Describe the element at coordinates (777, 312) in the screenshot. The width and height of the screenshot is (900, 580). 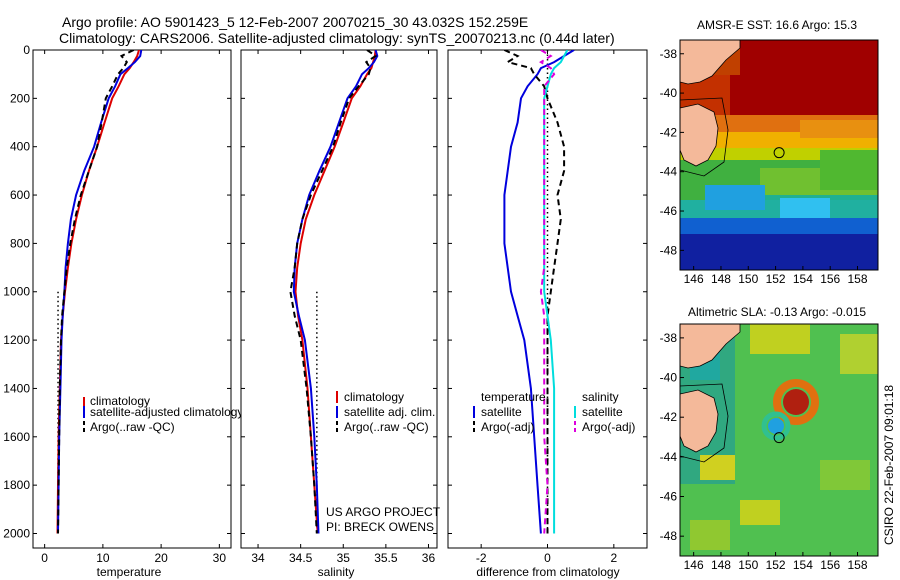
I see `map-title: Altimetric SLA: -0.13 Argo: -0.015` at that location.